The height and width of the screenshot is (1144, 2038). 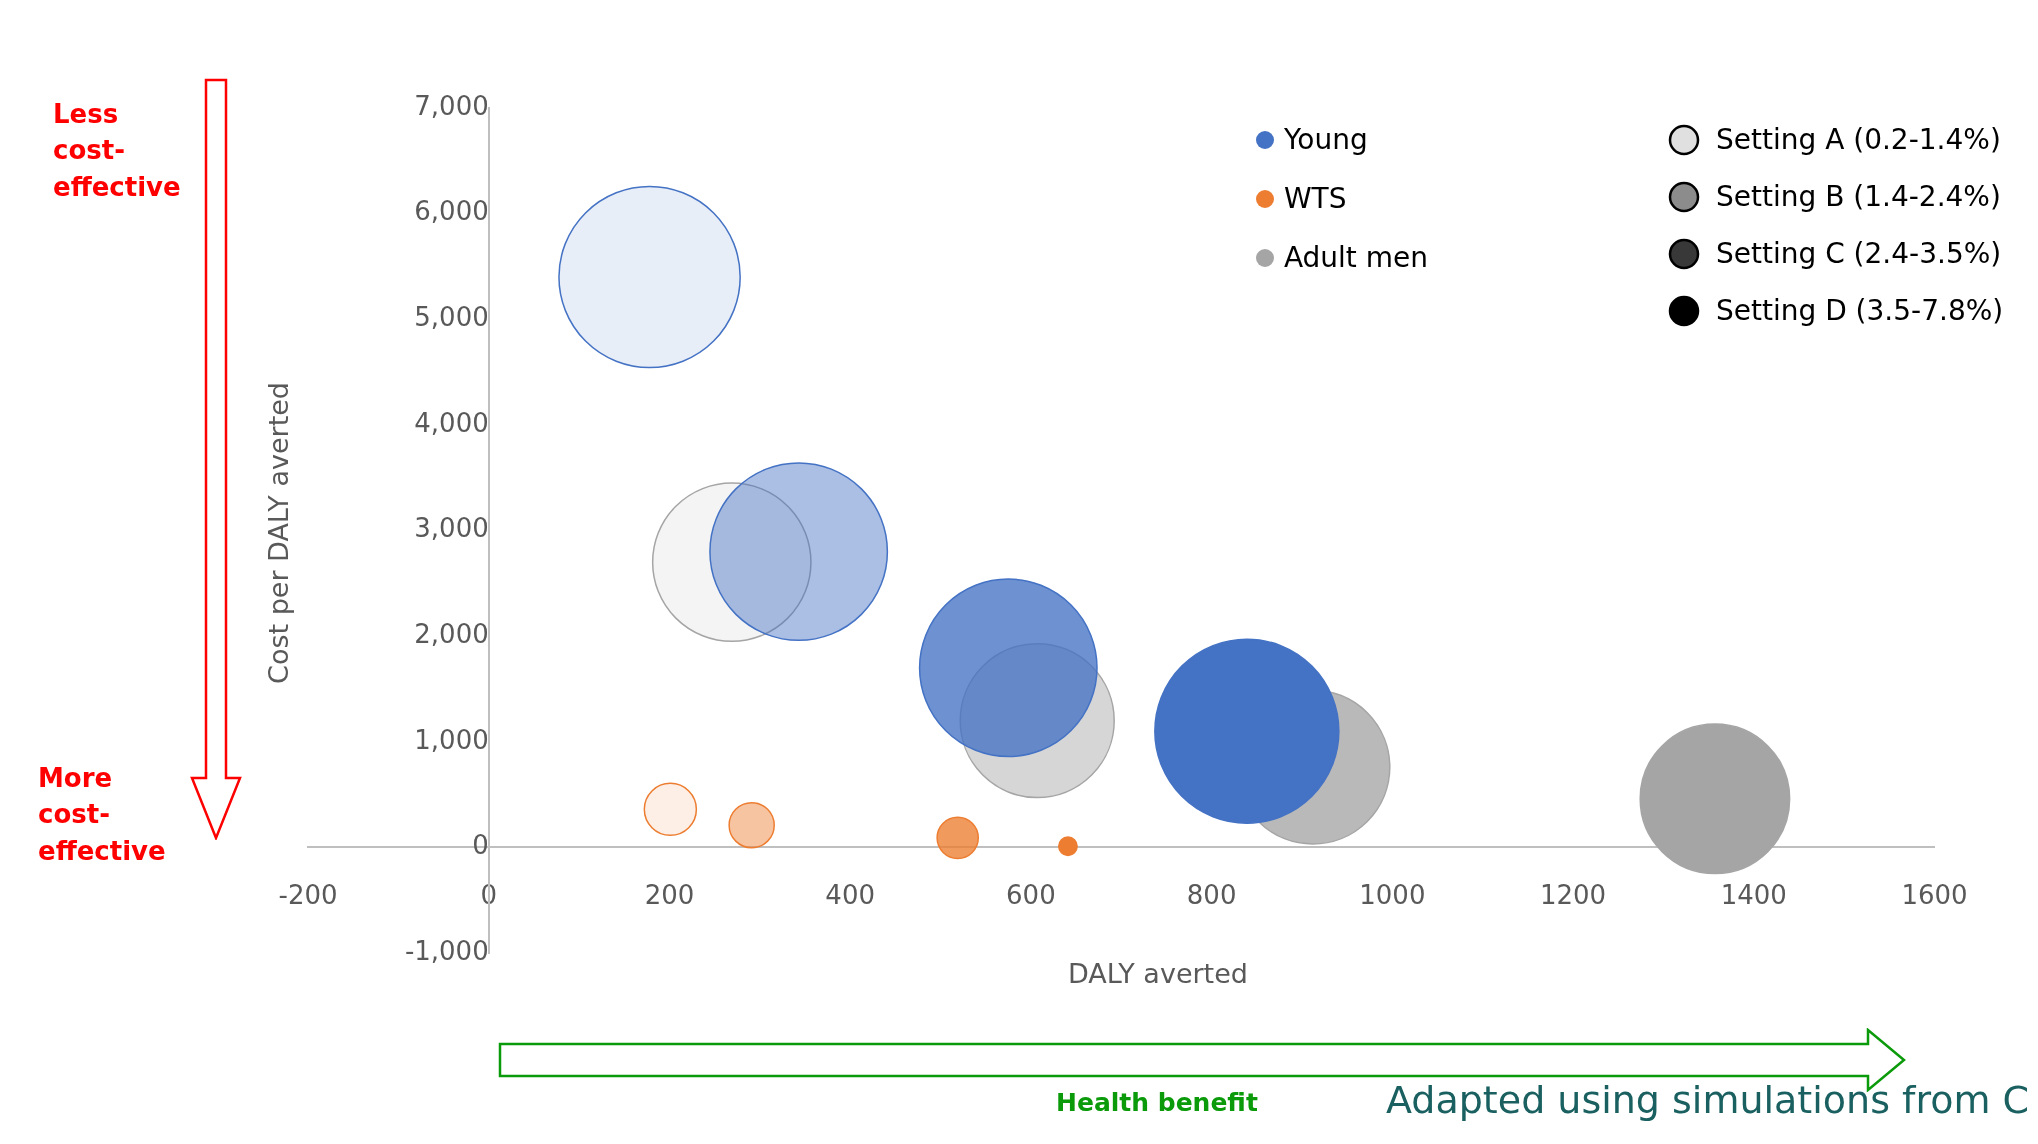 I want to click on x-tick-label: 800, so click(x=1211, y=894).